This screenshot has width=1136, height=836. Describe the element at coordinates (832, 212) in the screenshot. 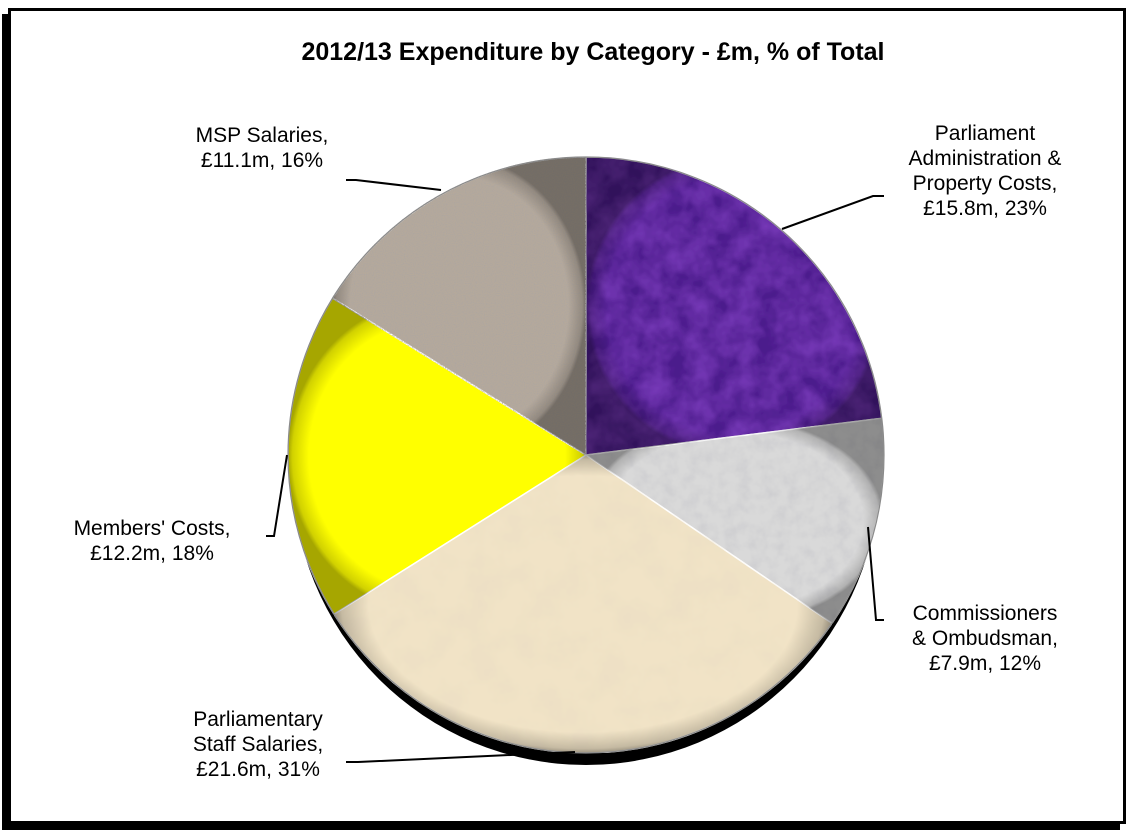

I see `leader-line-parliament-administration-property-costs` at that location.